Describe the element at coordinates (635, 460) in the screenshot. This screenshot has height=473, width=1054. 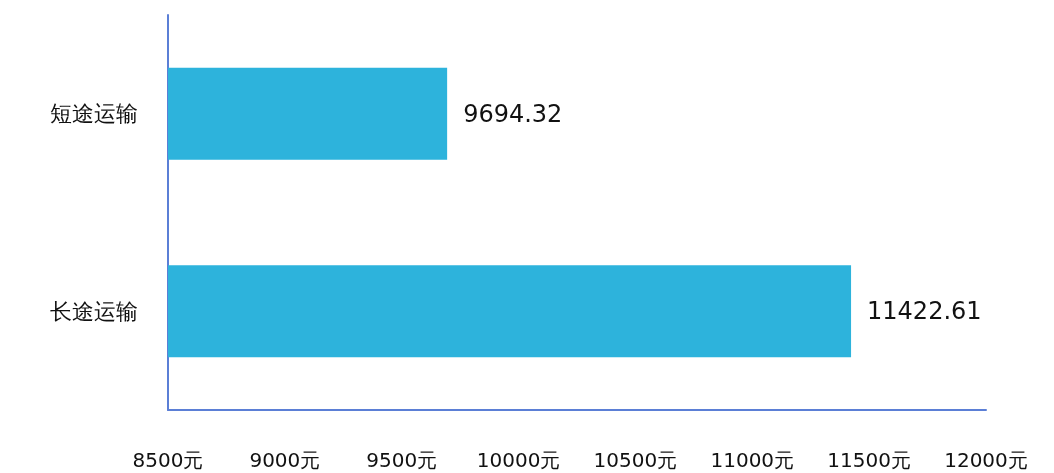
I see `x-tick-label: 10500元` at that location.